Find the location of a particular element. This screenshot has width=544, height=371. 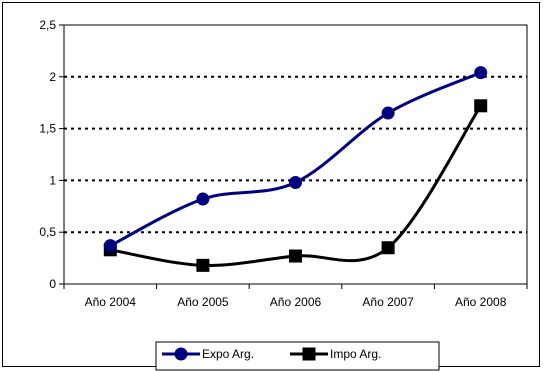

legend-box is located at coordinates (297, 356).